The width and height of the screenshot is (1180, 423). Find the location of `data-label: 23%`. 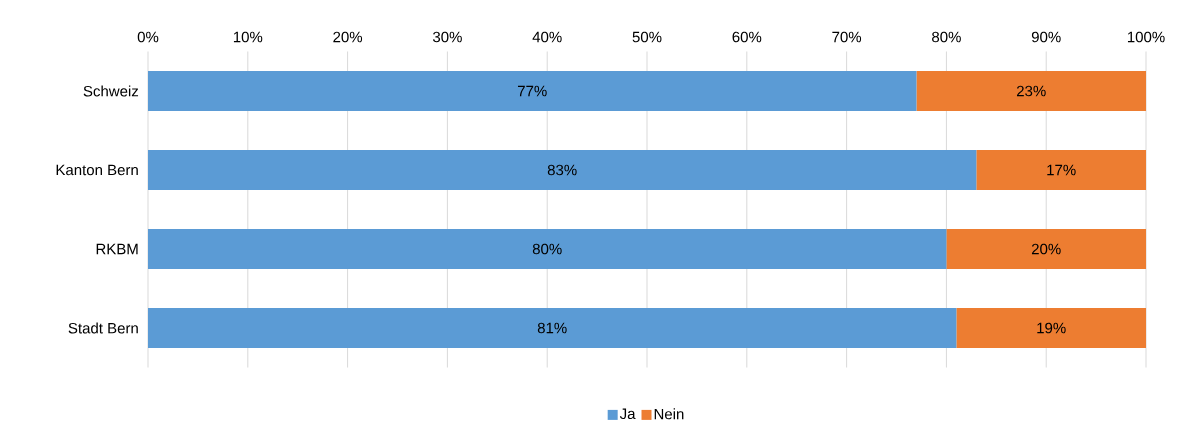

data-label: 23% is located at coordinates (1031, 91).